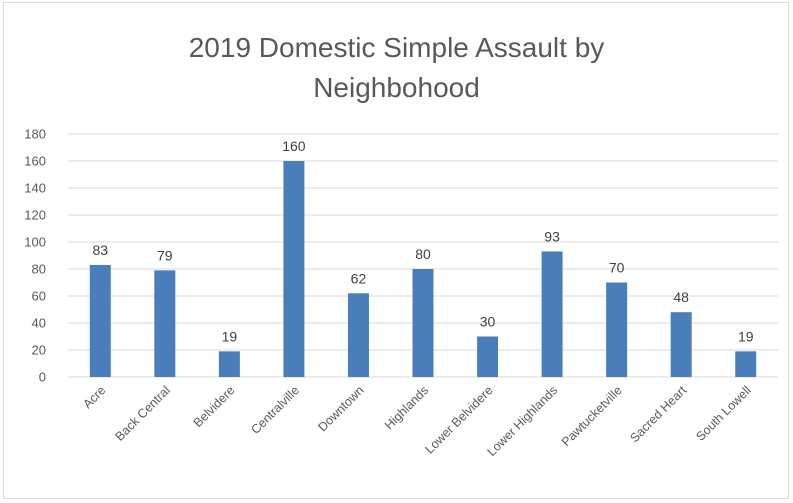 The height and width of the screenshot is (503, 793). Describe the element at coordinates (723, 413) in the screenshot. I see `category-label: South Lowell` at that location.